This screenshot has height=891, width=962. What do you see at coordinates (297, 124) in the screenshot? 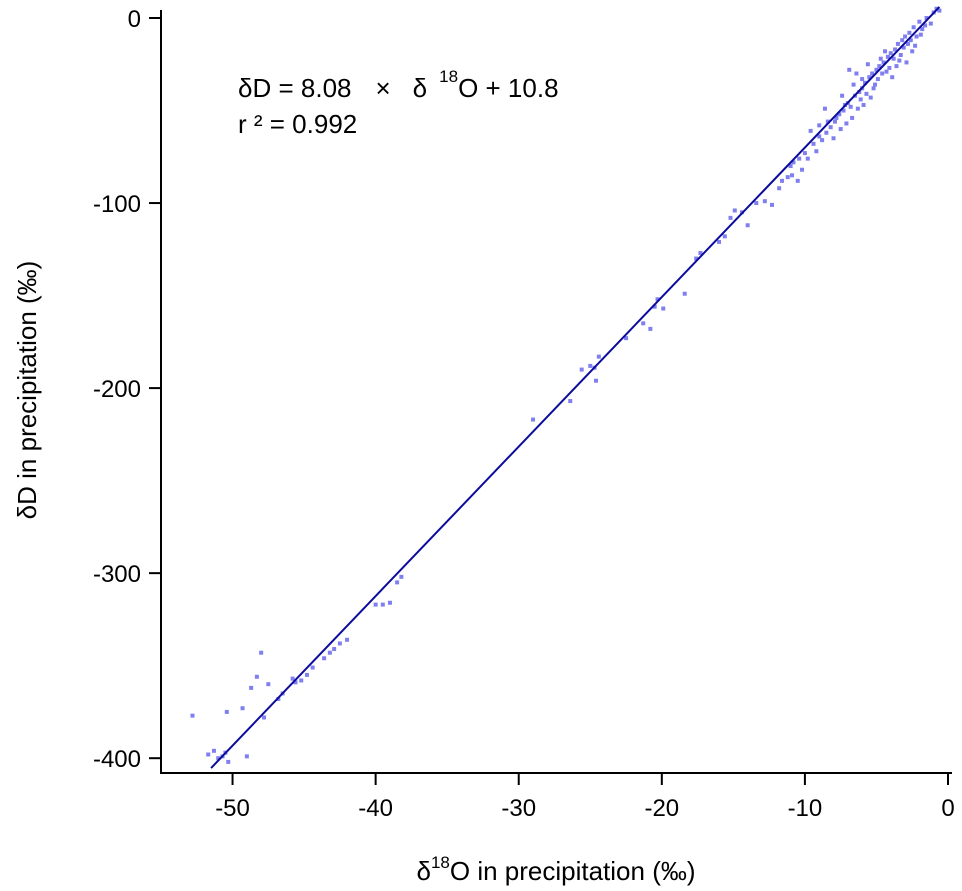
I see `r-squared-label: r ² = 0.992` at bounding box center [297, 124].